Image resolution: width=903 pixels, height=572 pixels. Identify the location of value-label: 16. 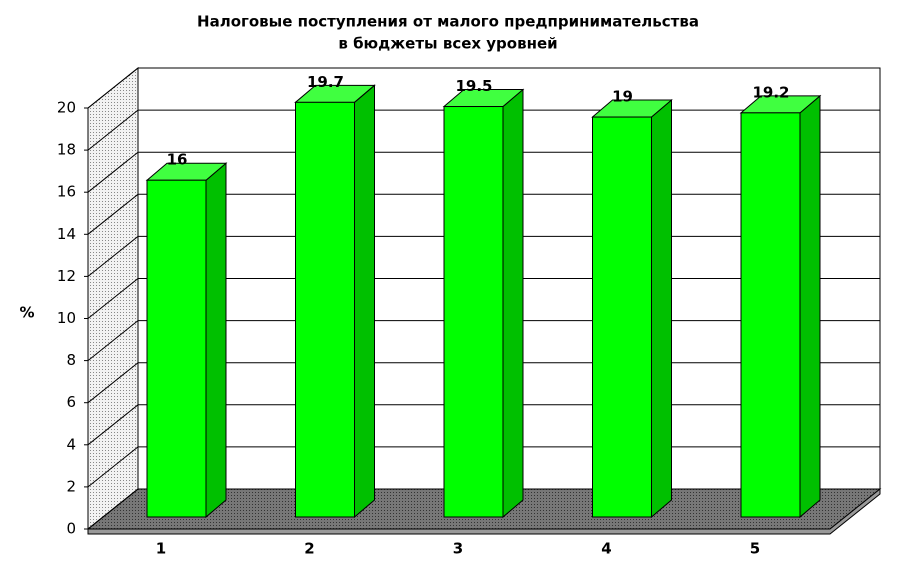
(177, 160).